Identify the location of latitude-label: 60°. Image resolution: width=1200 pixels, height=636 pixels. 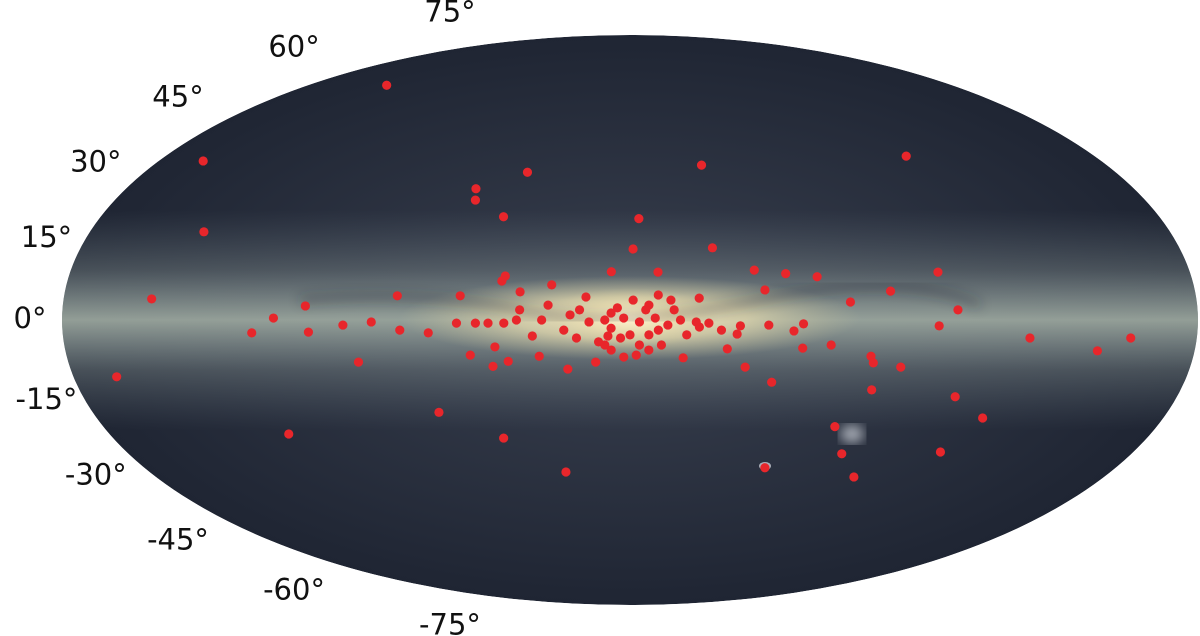
(293, 46).